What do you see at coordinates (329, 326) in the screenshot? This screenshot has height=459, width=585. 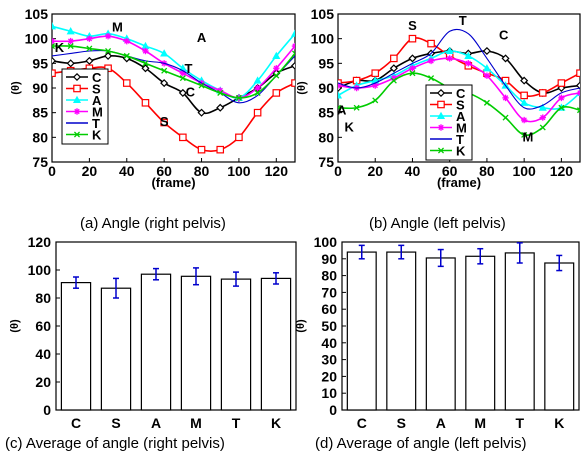 I see `y-tick-label: 50` at bounding box center [329, 326].